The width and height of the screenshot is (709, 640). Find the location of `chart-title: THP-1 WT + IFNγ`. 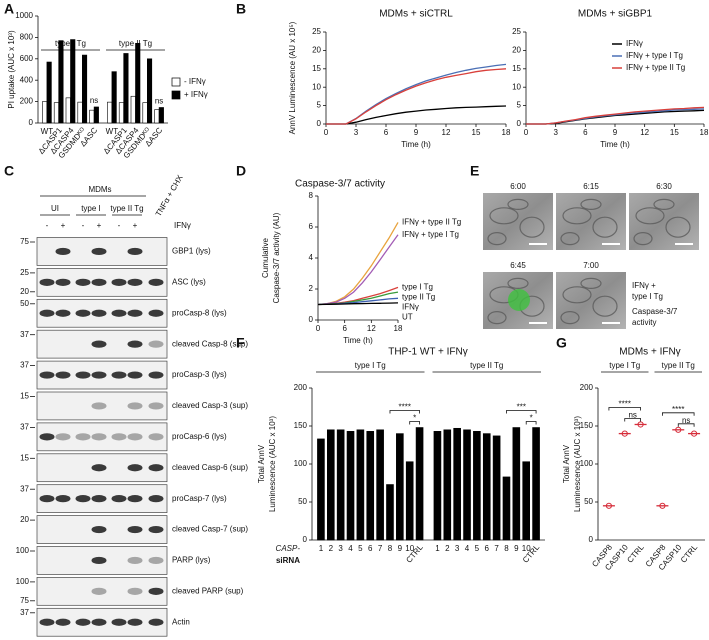

chart-title: THP-1 WT + IFNγ is located at coordinates (428, 352).